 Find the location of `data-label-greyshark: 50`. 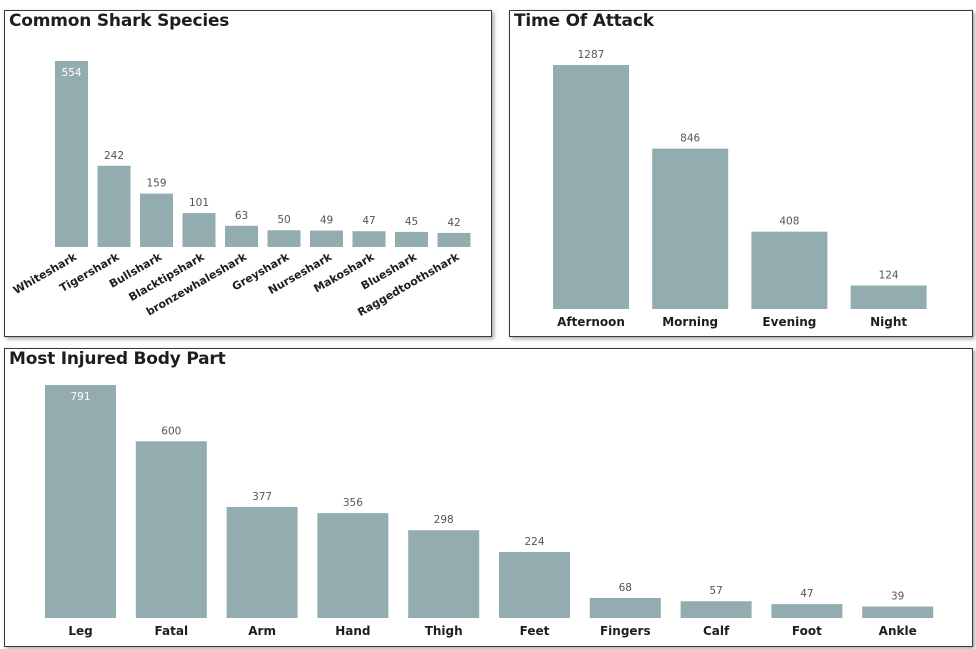

data-label-greyshark: 50 is located at coordinates (283, 220).